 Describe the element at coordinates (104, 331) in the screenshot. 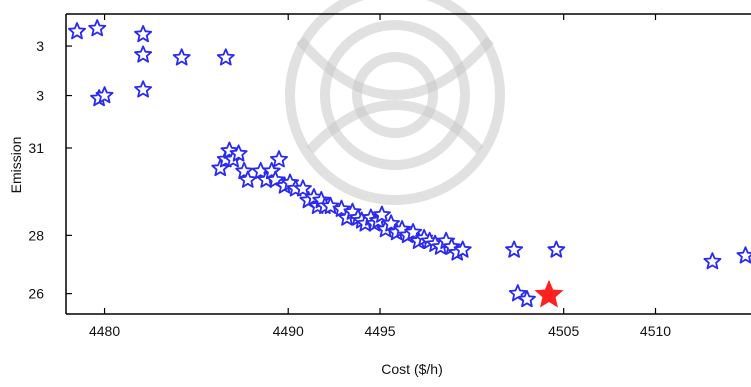

I see `x-tick-label: 4480` at that location.